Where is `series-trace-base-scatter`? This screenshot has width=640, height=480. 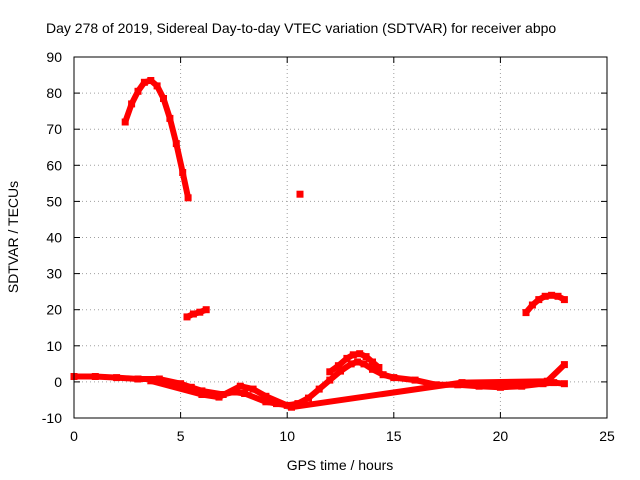
series-trace-base-scatter is located at coordinates (357, 386).